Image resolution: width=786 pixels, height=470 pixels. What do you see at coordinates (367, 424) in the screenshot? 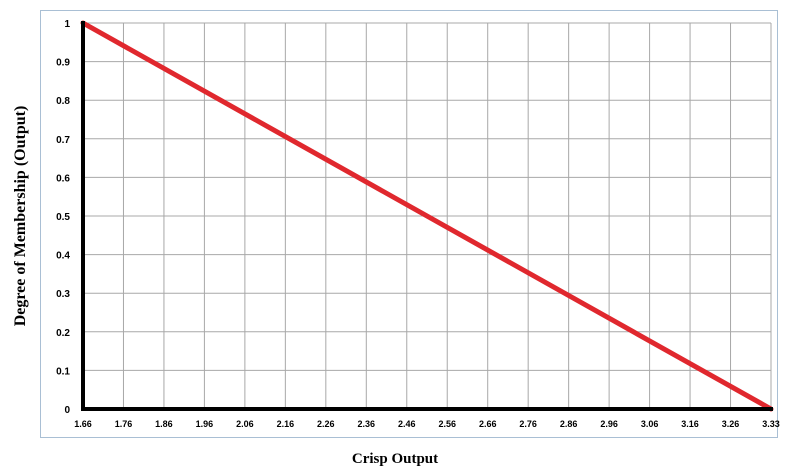
I see `x-tick-label: 2.36` at bounding box center [367, 424].